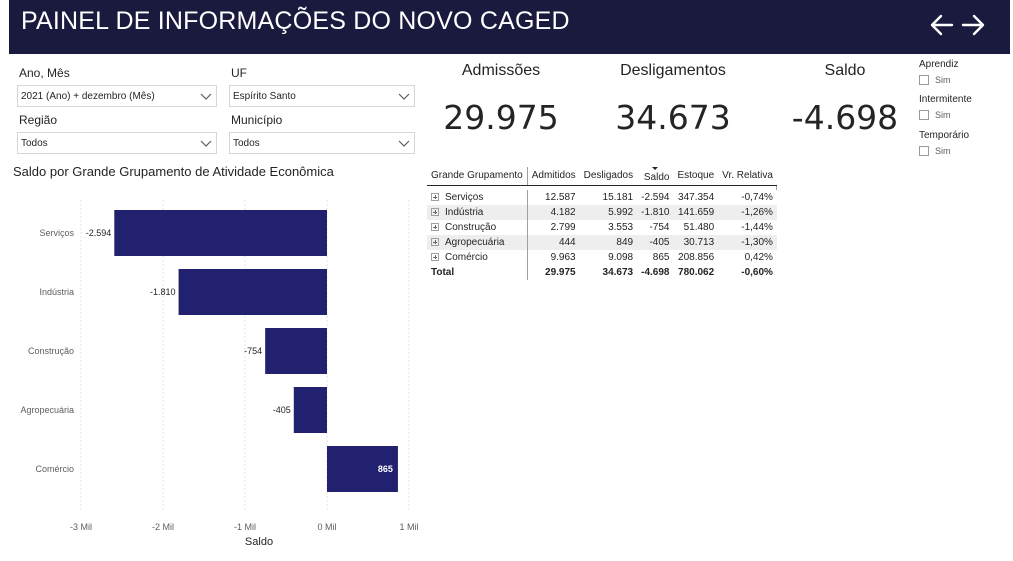 Image resolution: width=1013 pixels, height=561 pixels. I want to click on table-cell: 5.992, so click(608, 212).